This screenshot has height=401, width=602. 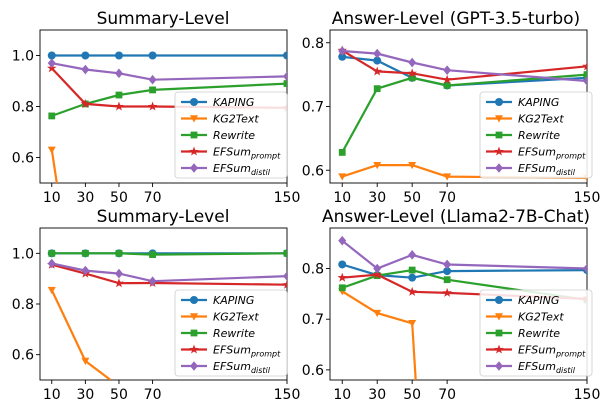 What do you see at coordinates (313, 44) in the screenshot?
I see `y-tick-label: 0.8` at bounding box center [313, 44].